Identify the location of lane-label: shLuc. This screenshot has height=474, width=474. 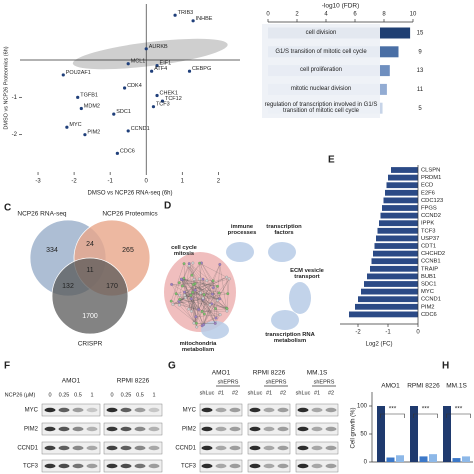
(207, 393).